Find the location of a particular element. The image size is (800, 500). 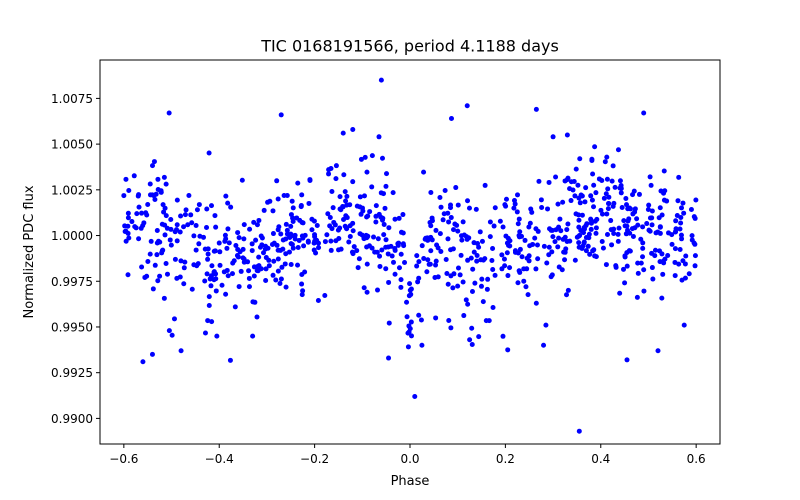

y-tick-label: 0.9900 is located at coordinates (72, 419).